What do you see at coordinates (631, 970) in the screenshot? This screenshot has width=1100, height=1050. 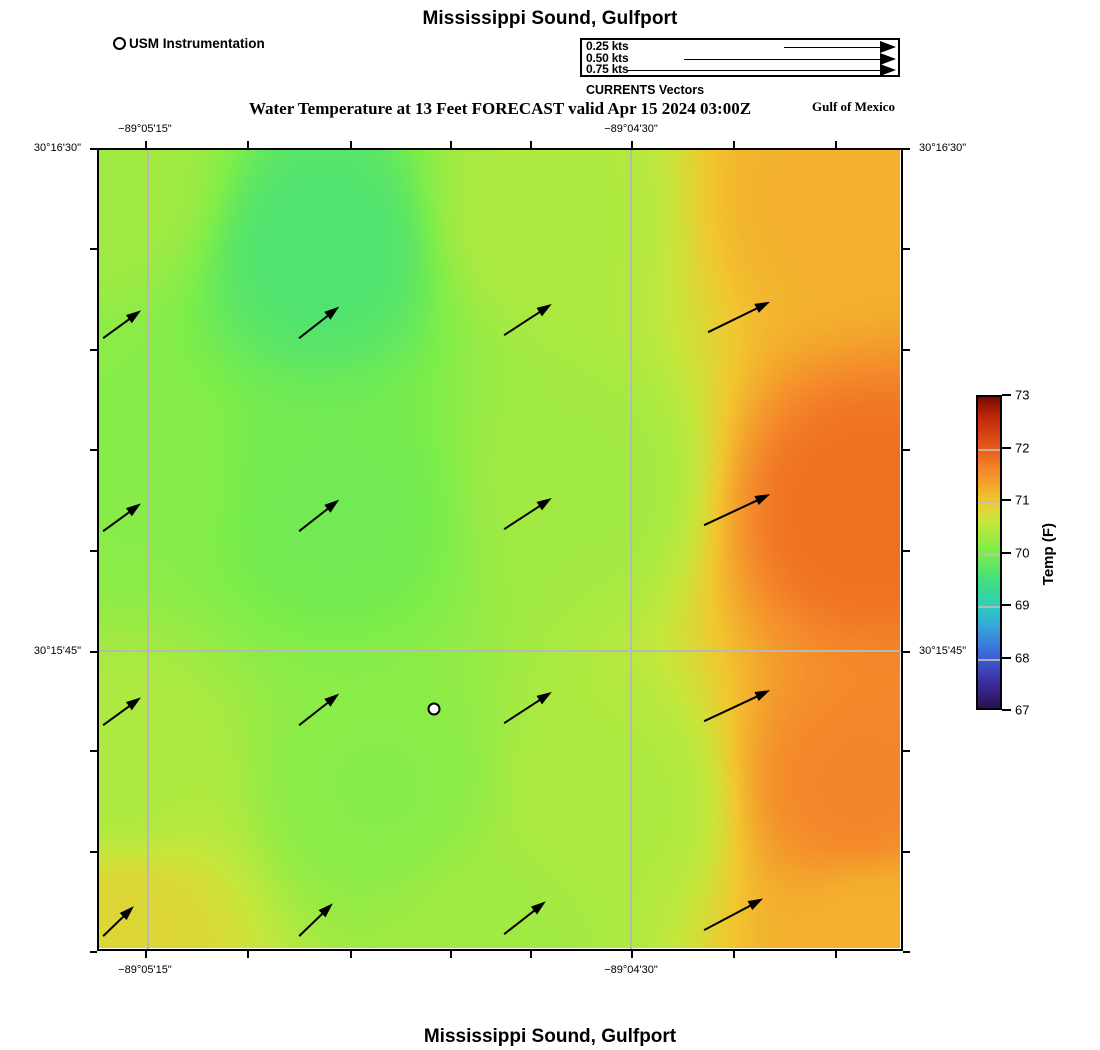 I see `x-axis-label-bottom: −89°04'30"` at bounding box center [631, 970].